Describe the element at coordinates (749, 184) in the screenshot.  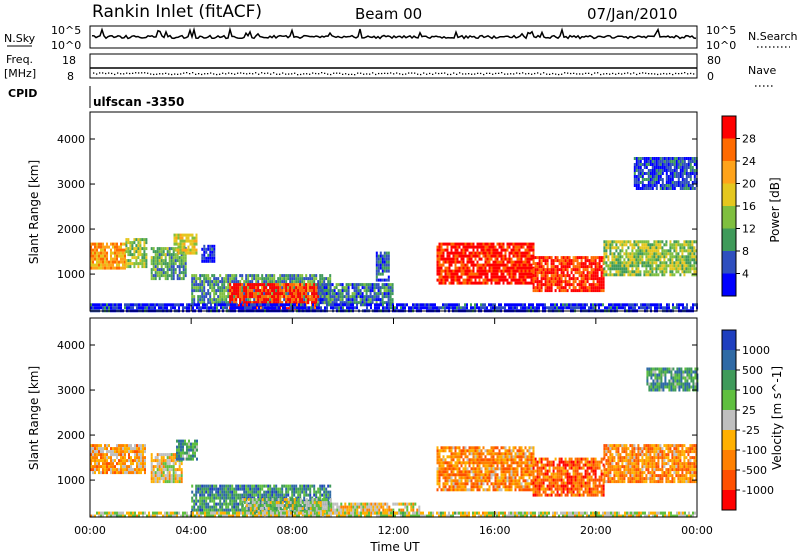
I see `colorbar-tick-label: 20` at that location.